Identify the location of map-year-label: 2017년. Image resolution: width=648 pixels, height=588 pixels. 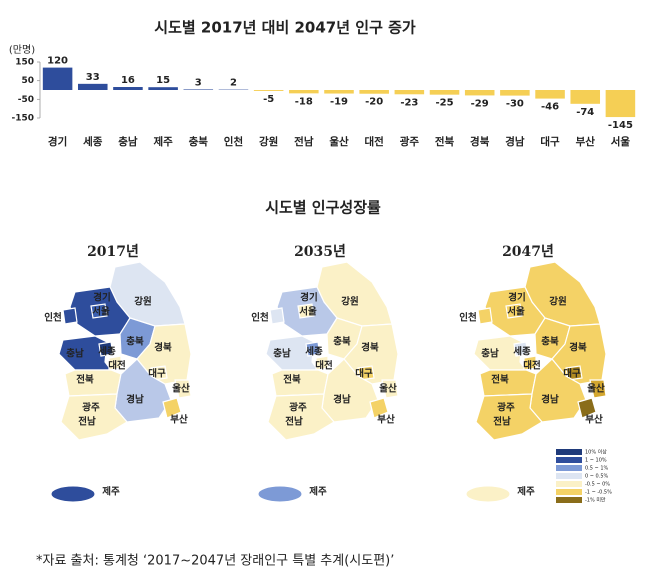
(113, 252).